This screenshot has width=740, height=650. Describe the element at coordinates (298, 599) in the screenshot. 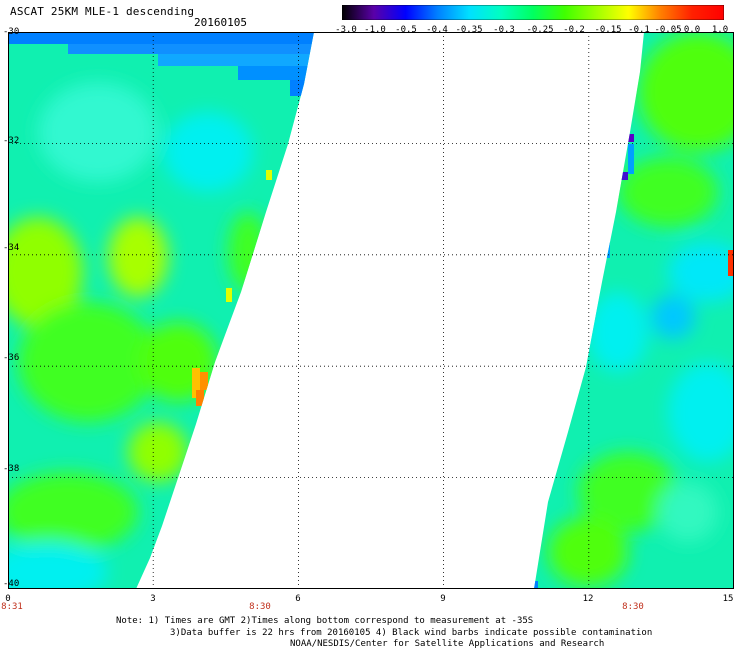

I see `x-axis-label: 6` at that location.